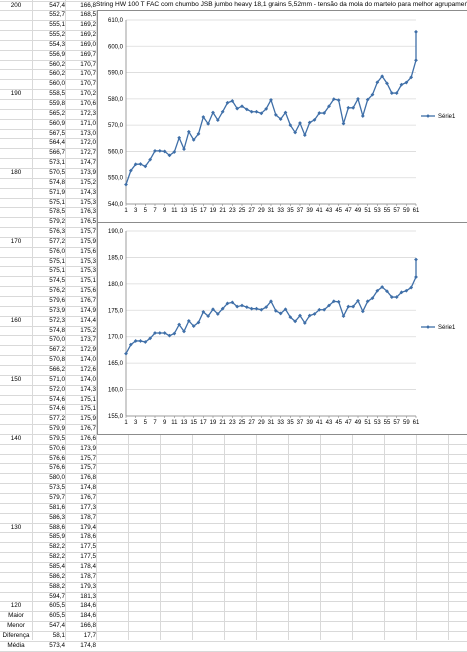  I want to click on cell-velocity: 547,4, so click(57, 5).